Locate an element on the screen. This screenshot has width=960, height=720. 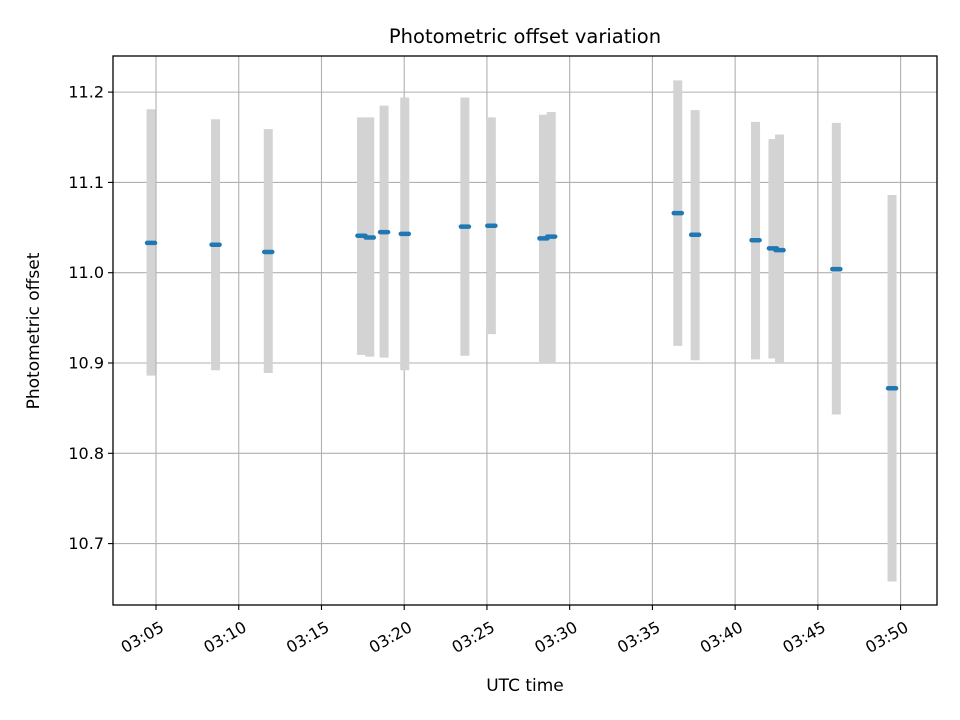
y-tick-label: 11.2 is located at coordinates (86, 92).